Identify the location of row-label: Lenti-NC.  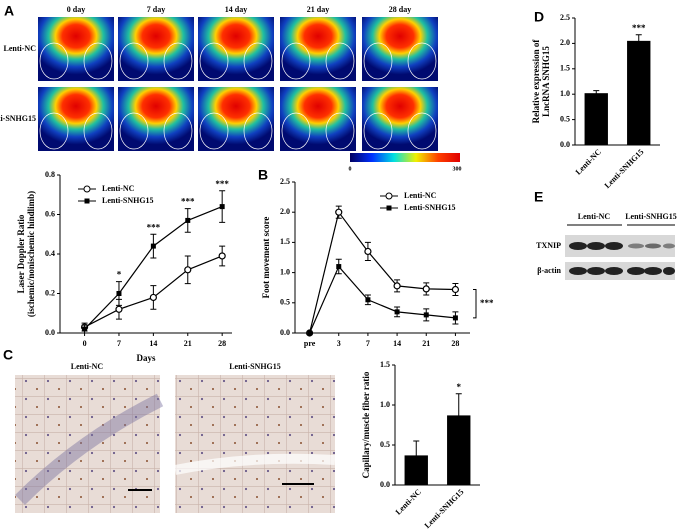
(20, 48).